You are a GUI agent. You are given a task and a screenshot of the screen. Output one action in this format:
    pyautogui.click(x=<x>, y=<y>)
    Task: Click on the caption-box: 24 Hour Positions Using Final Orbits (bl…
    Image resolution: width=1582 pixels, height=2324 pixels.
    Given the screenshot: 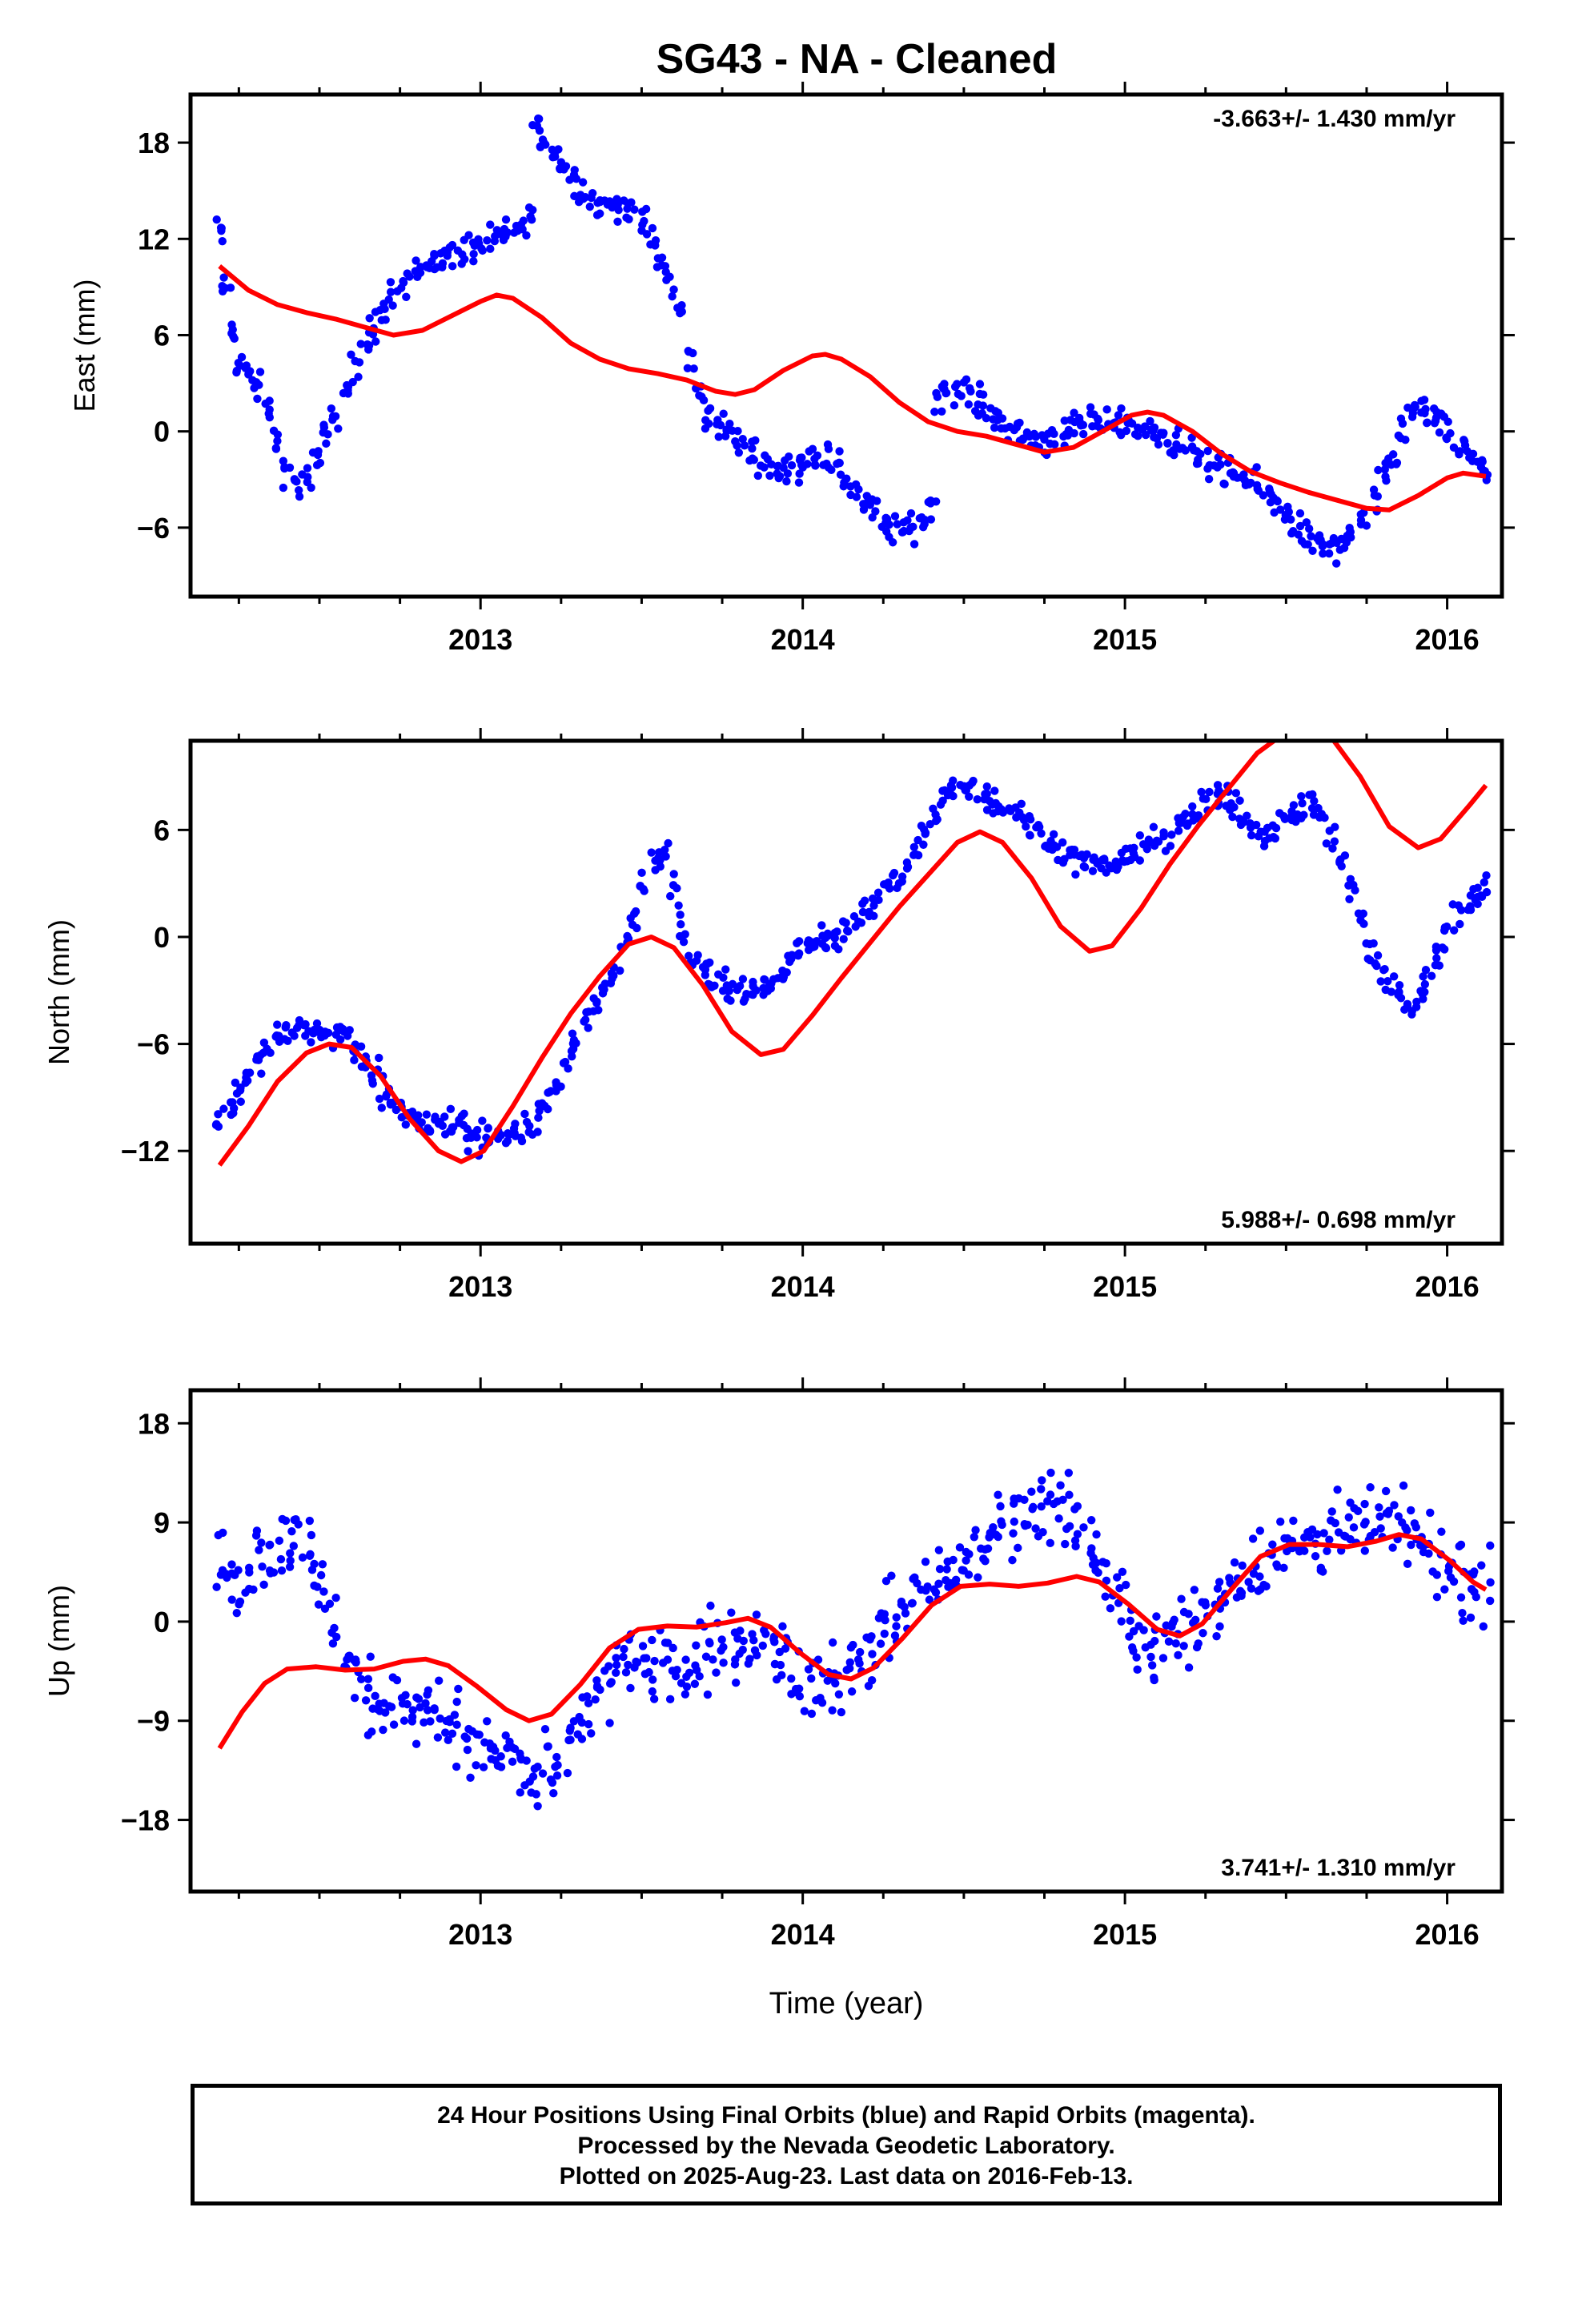 What is the action you would take?
    pyautogui.click(x=847, y=2144)
    